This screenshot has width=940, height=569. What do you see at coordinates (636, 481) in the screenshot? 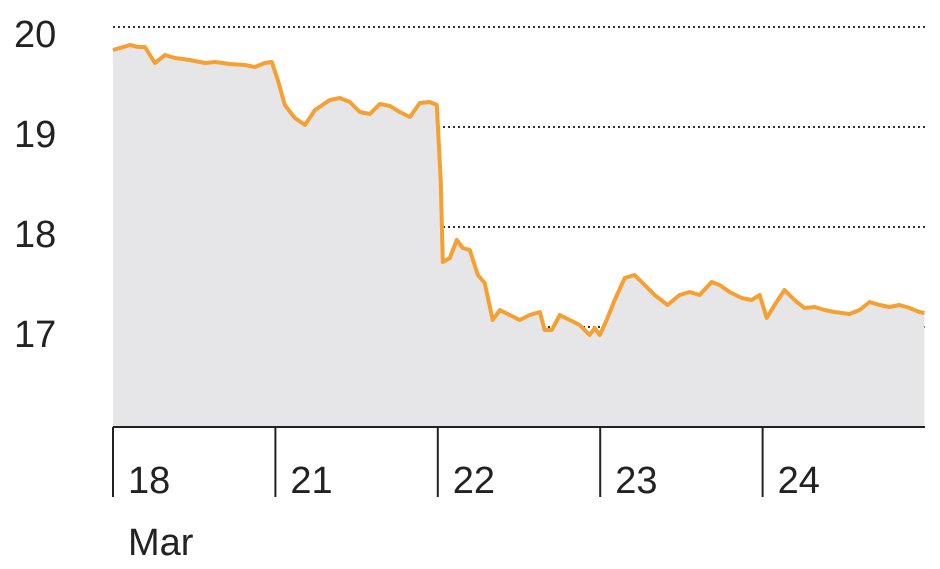
I see `x-tick-label: 23` at bounding box center [636, 481].